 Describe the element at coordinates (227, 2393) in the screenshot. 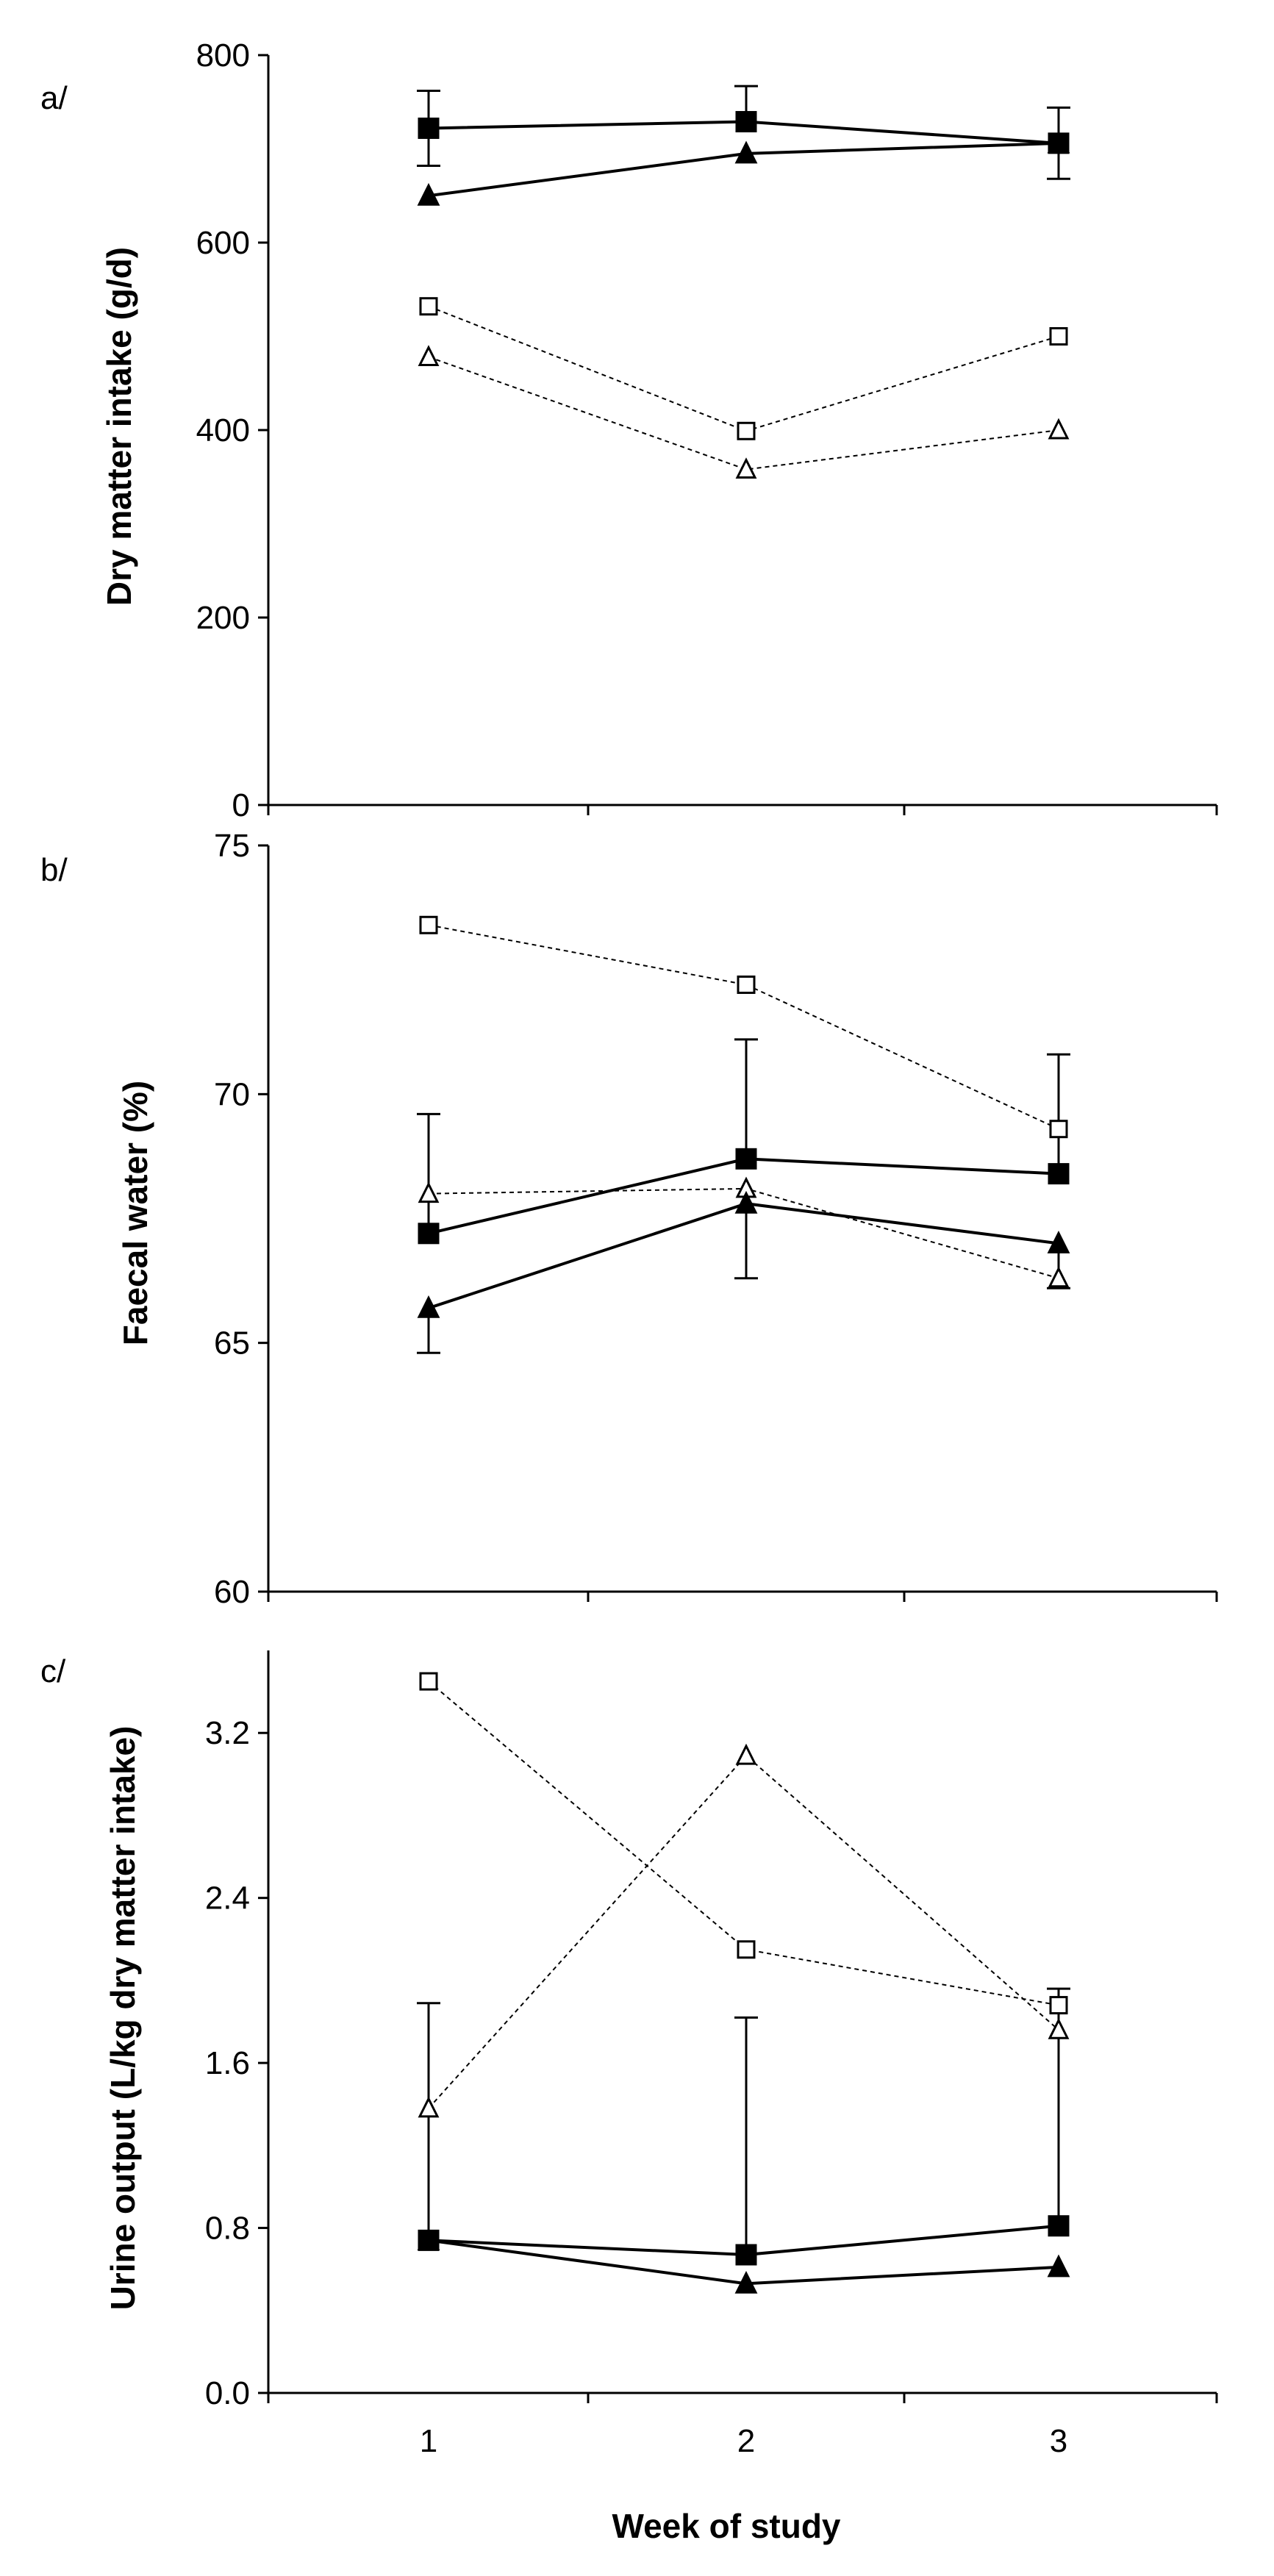

I see `y-tick-label: 0.0` at that location.